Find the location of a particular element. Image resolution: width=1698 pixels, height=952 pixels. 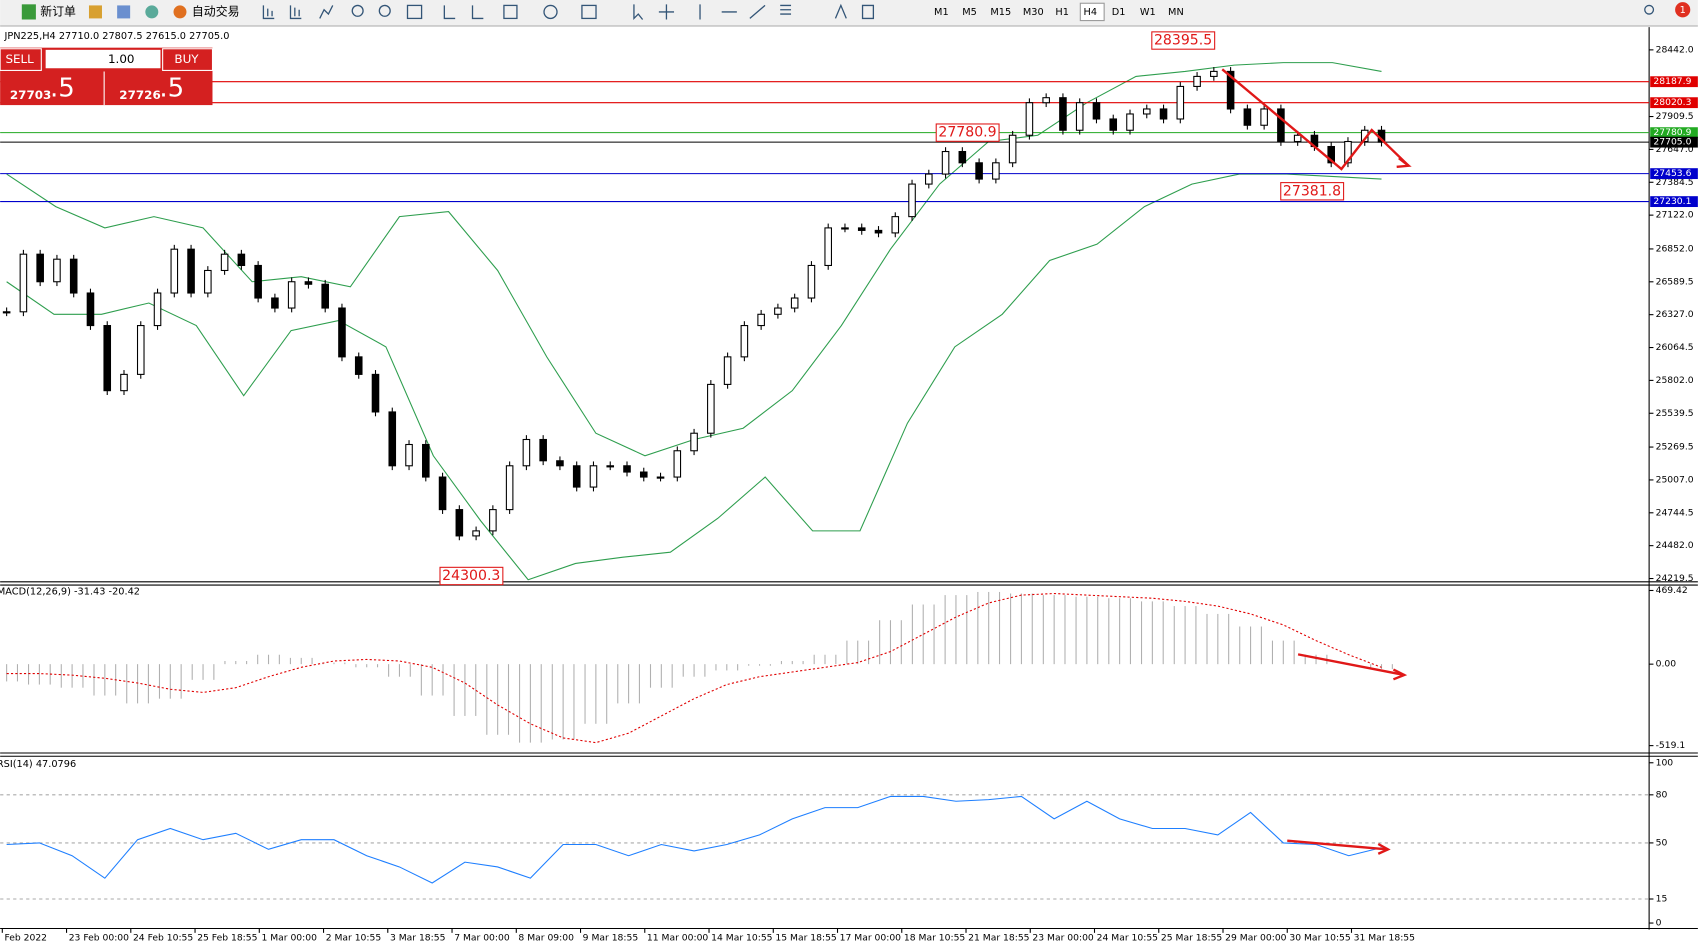

toolbar-icons is located at coordinates (958, 11).